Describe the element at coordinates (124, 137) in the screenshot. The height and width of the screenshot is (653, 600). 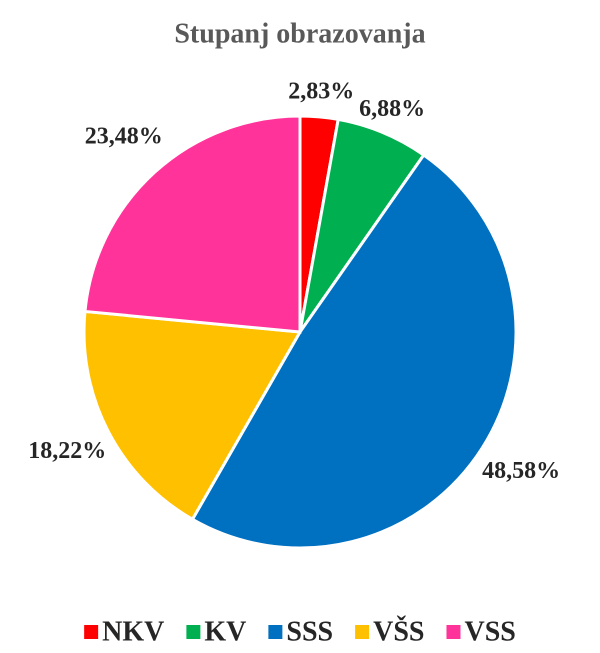
I see `data-label: 23,48%` at that location.